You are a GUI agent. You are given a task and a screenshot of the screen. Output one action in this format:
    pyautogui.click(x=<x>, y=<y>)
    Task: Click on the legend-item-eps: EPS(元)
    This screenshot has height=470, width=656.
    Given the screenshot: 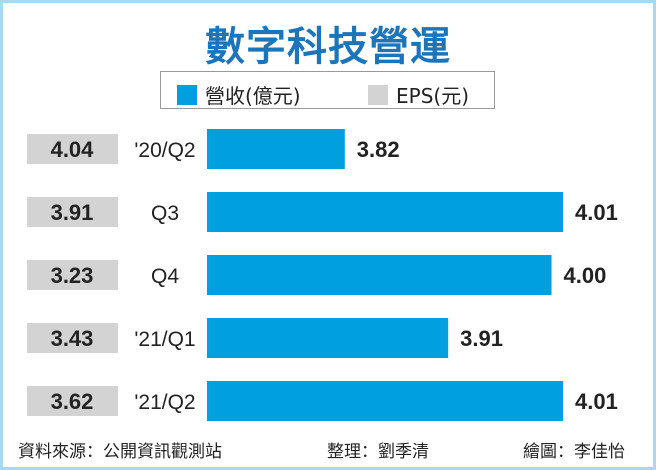 What is the action you would take?
    pyautogui.click(x=418, y=94)
    